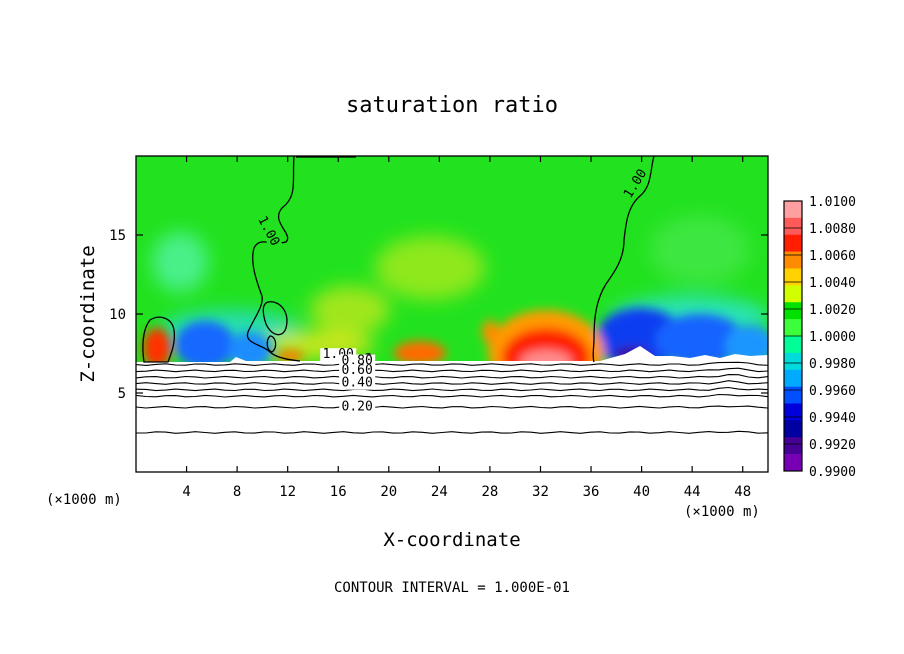  I want to click on contour-line-0.40, so click(452, 395).